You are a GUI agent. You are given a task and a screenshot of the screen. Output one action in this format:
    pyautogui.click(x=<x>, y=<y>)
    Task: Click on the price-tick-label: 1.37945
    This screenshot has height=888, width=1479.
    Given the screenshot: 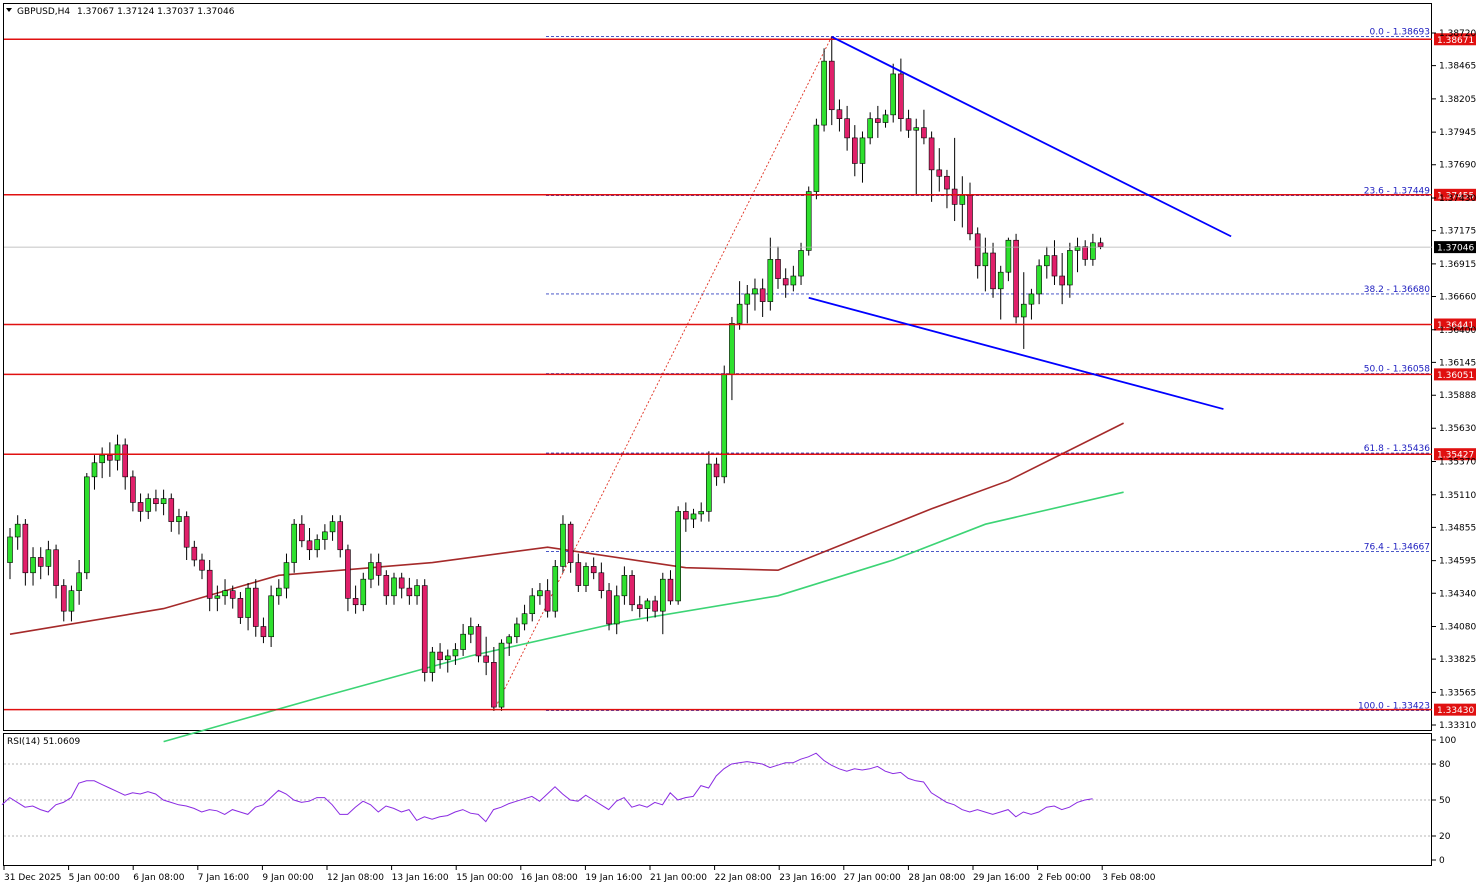 What is the action you would take?
    pyautogui.click(x=1457, y=133)
    